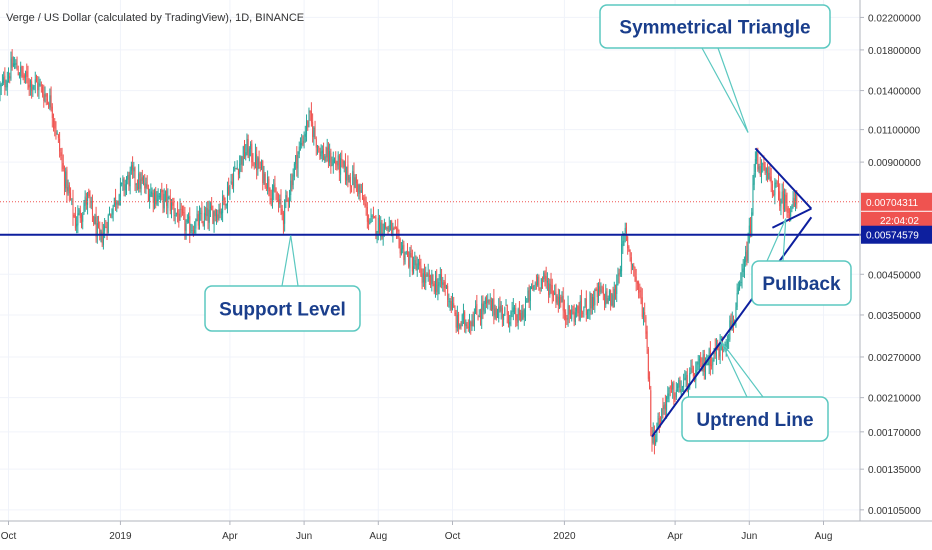 The width and height of the screenshot is (932, 550). What do you see at coordinates (749, 536) in the screenshot?
I see `time-tick-label: Jun` at bounding box center [749, 536].